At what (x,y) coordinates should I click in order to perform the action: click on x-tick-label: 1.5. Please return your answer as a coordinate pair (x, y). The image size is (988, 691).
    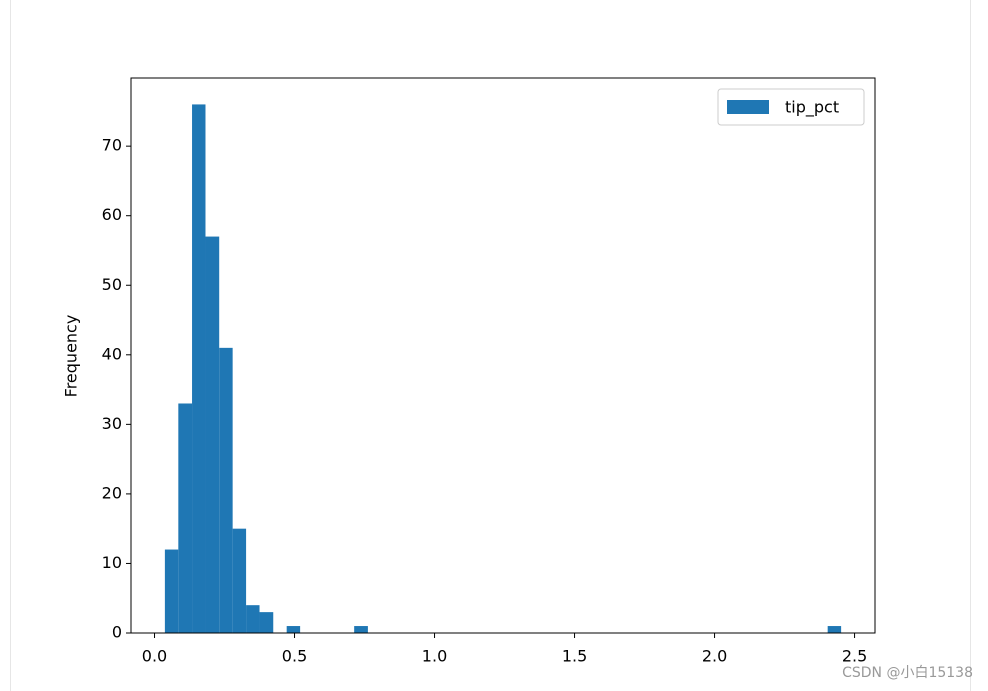
    Looking at the image, I should click on (574, 656).